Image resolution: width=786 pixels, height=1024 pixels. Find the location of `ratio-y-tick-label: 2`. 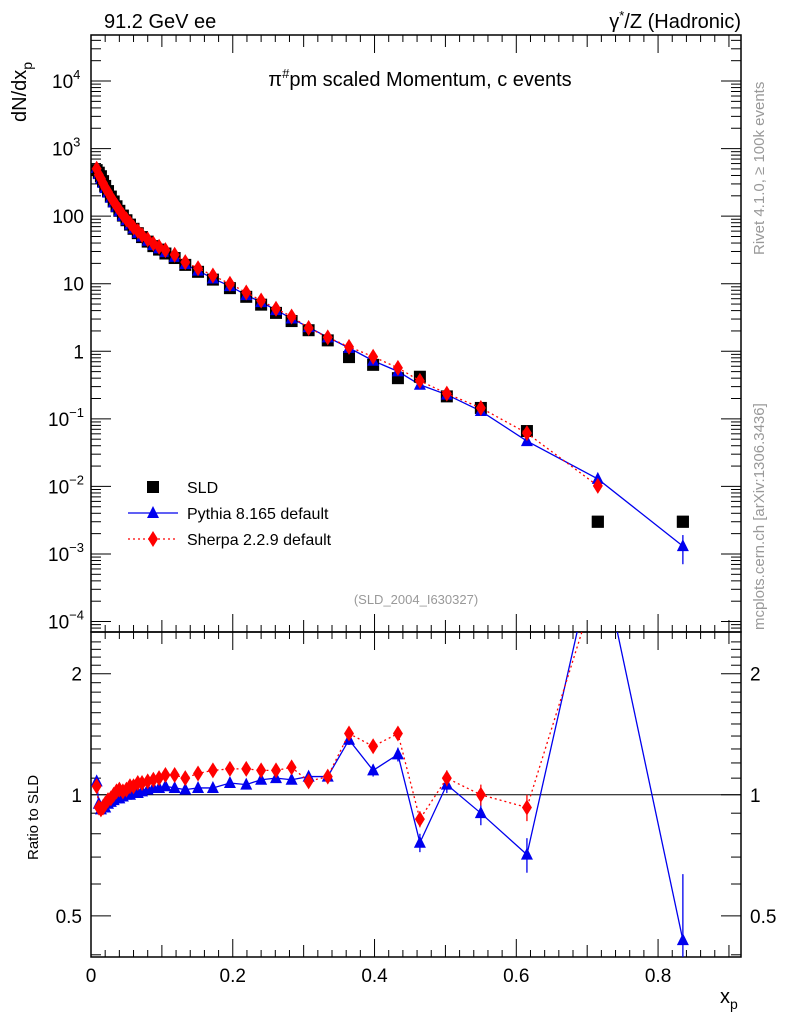

ratio-y-tick-label: 2 is located at coordinates (755, 675).